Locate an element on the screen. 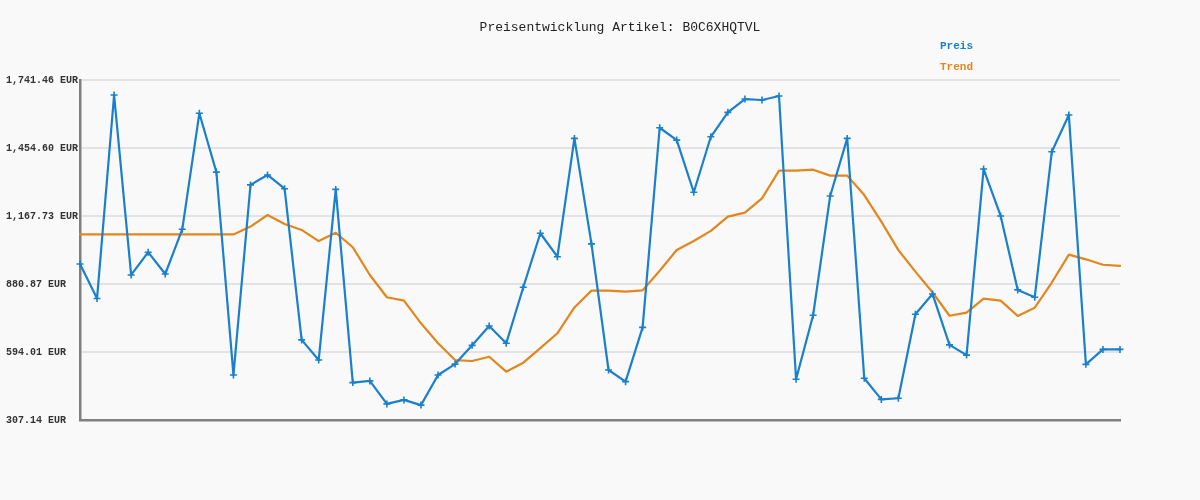 The width and height of the screenshot is (1200, 500). text: Trend is located at coordinates (957, 66).